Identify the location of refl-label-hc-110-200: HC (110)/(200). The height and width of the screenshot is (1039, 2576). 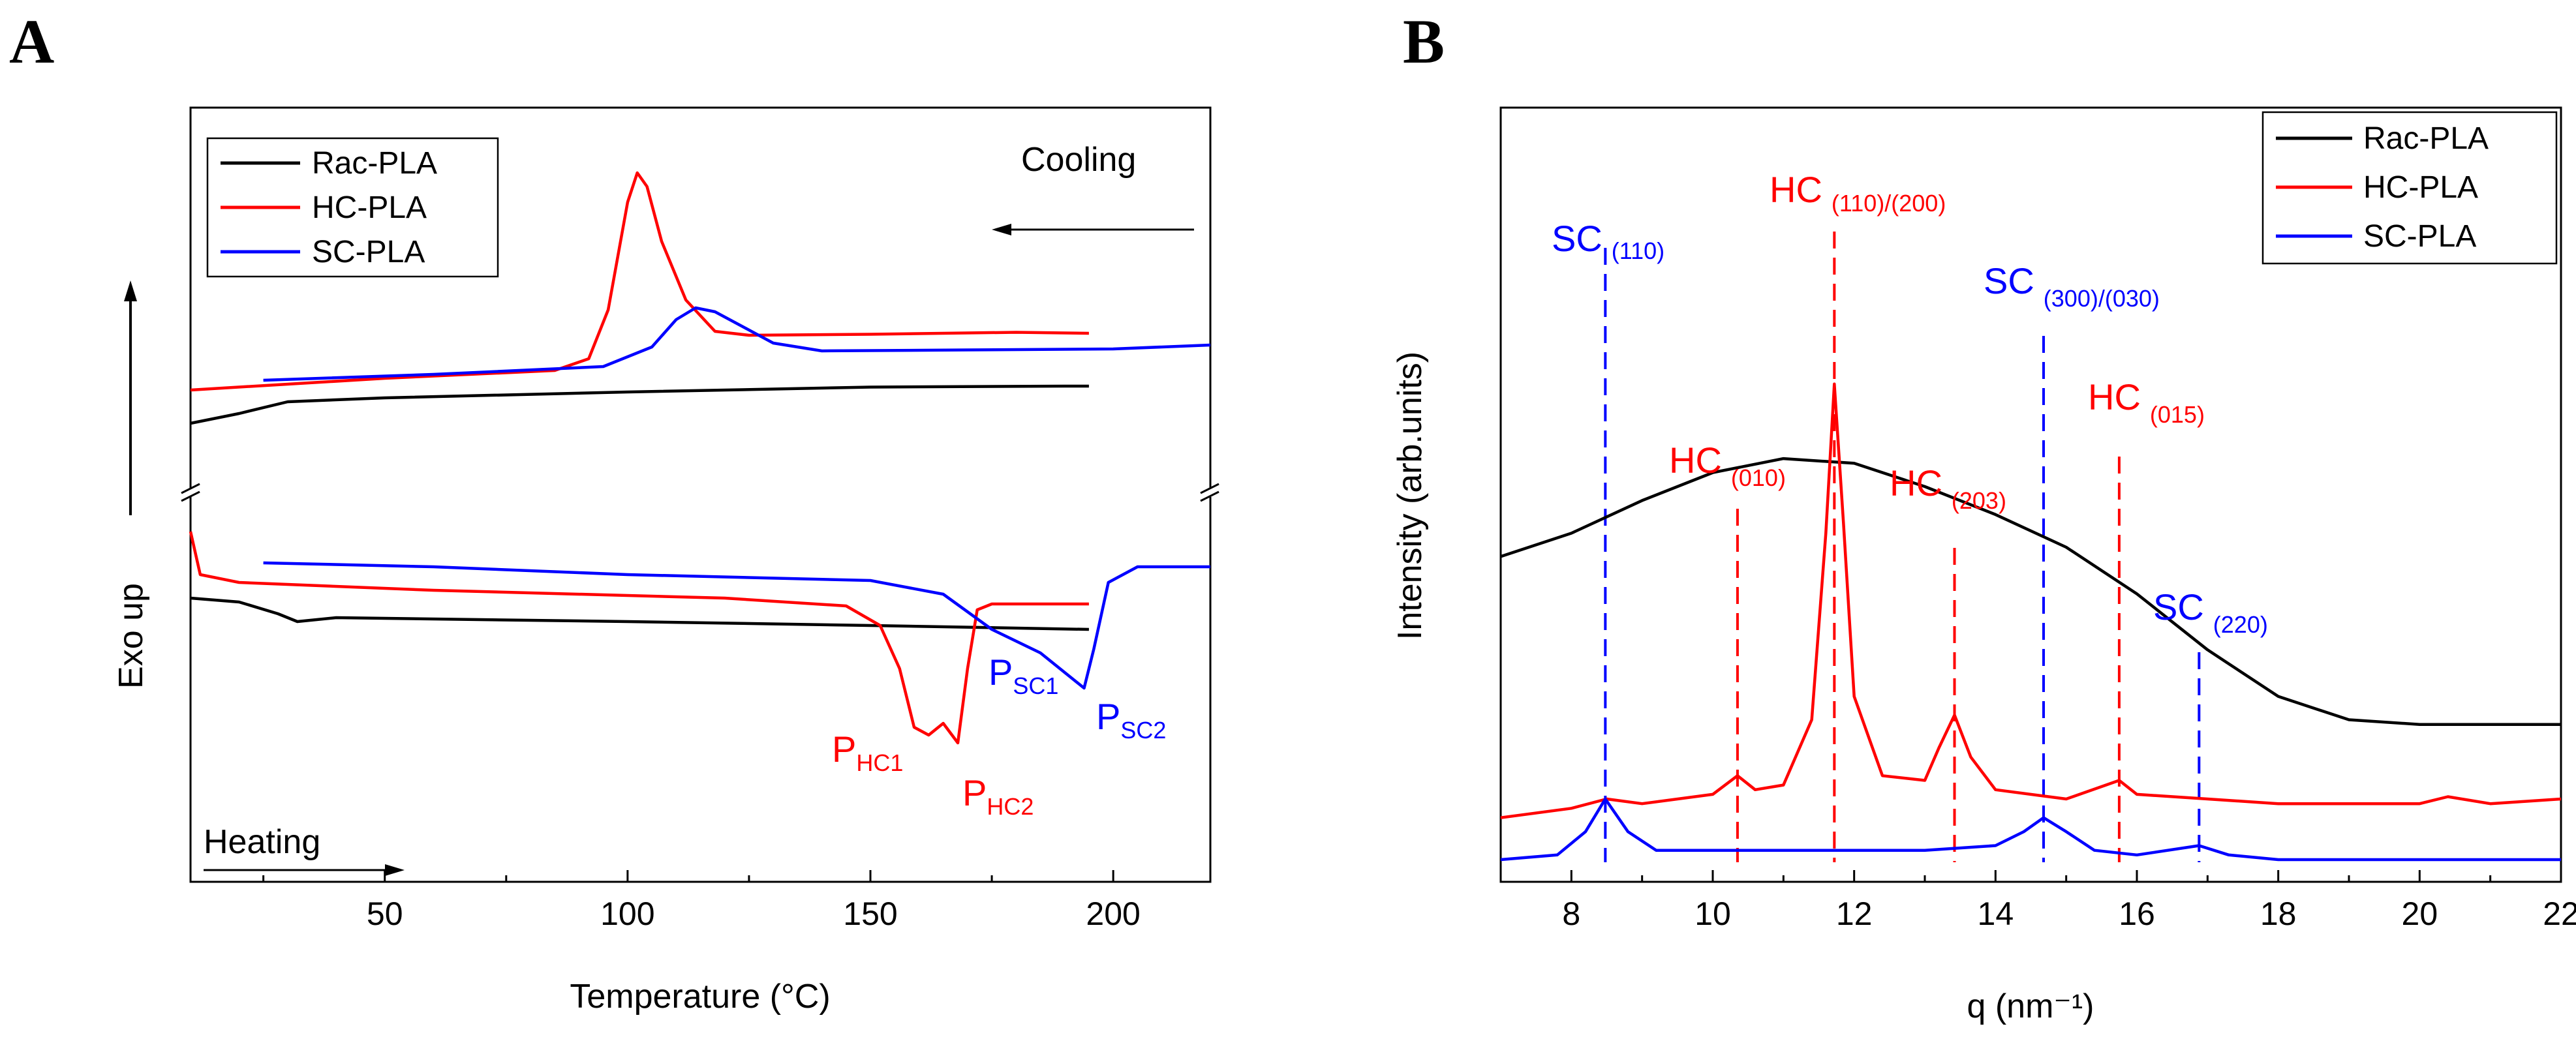
(1858, 193).